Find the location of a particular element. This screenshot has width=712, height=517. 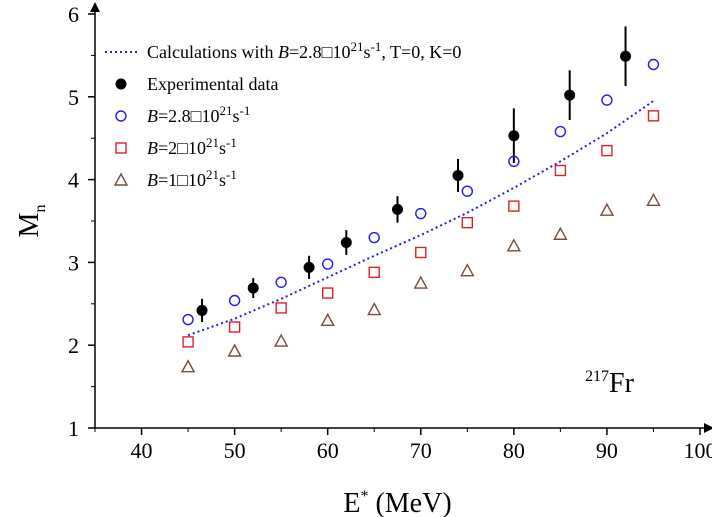

x-tick-label: 70 is located at coordinates (421, 450).